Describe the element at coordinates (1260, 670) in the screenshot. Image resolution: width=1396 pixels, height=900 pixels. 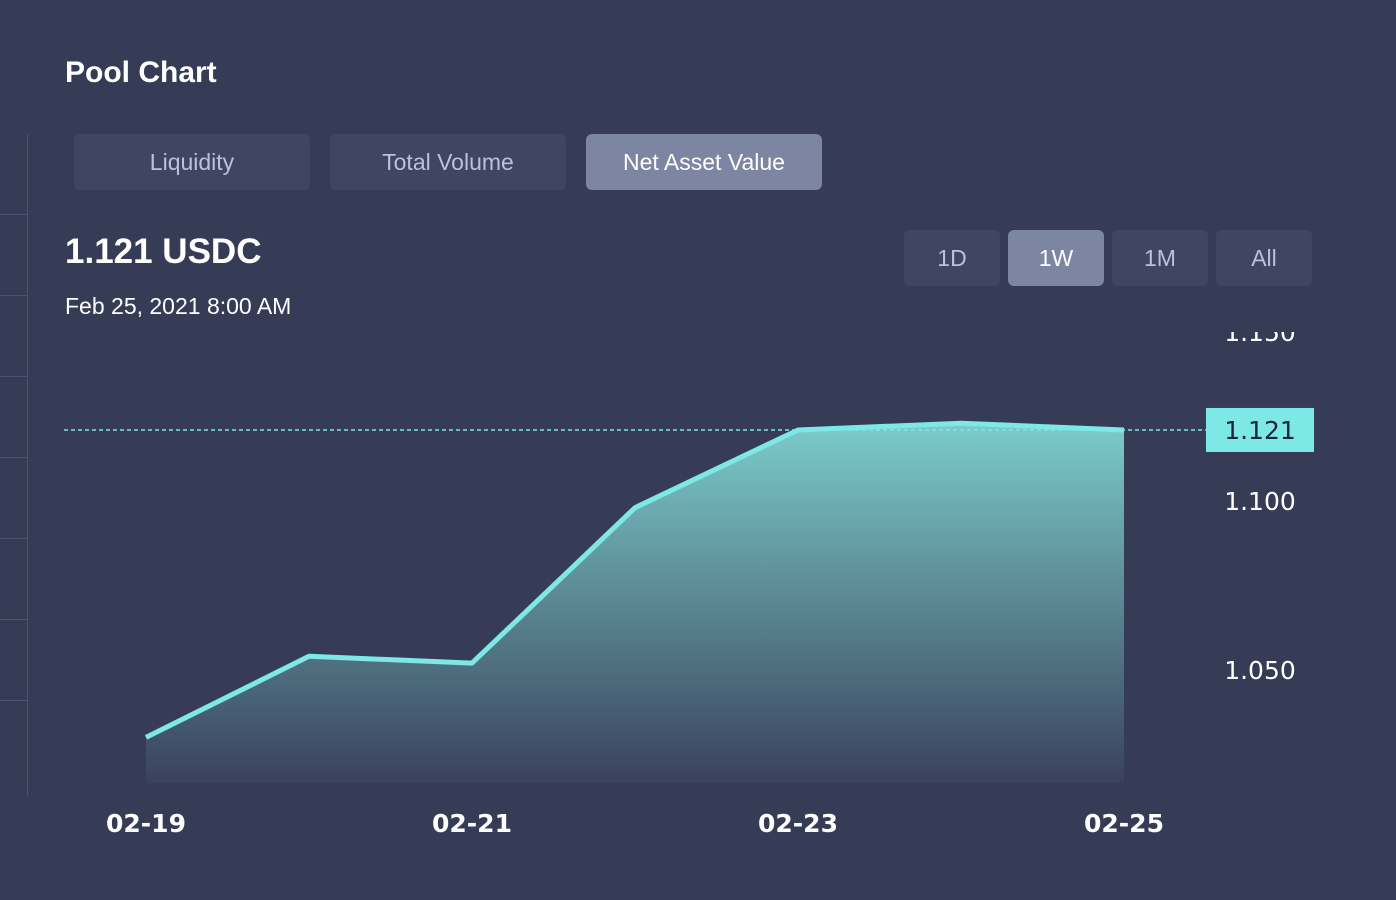
I see `y-tick-label: 1.050` at that location.